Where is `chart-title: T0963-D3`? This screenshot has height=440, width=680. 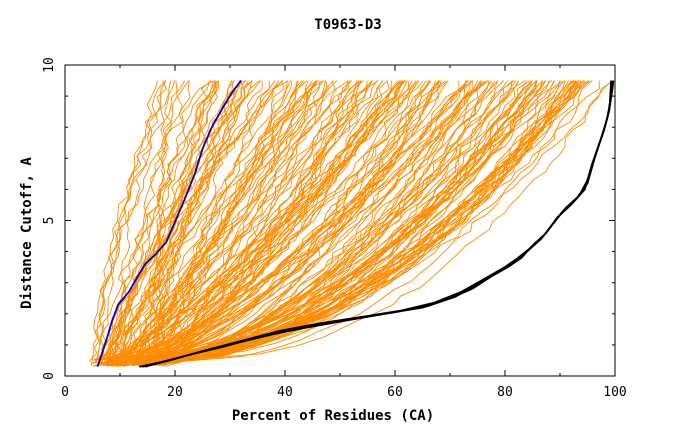
chart-title: T0963-D3 is located at coordinates (347, 25).